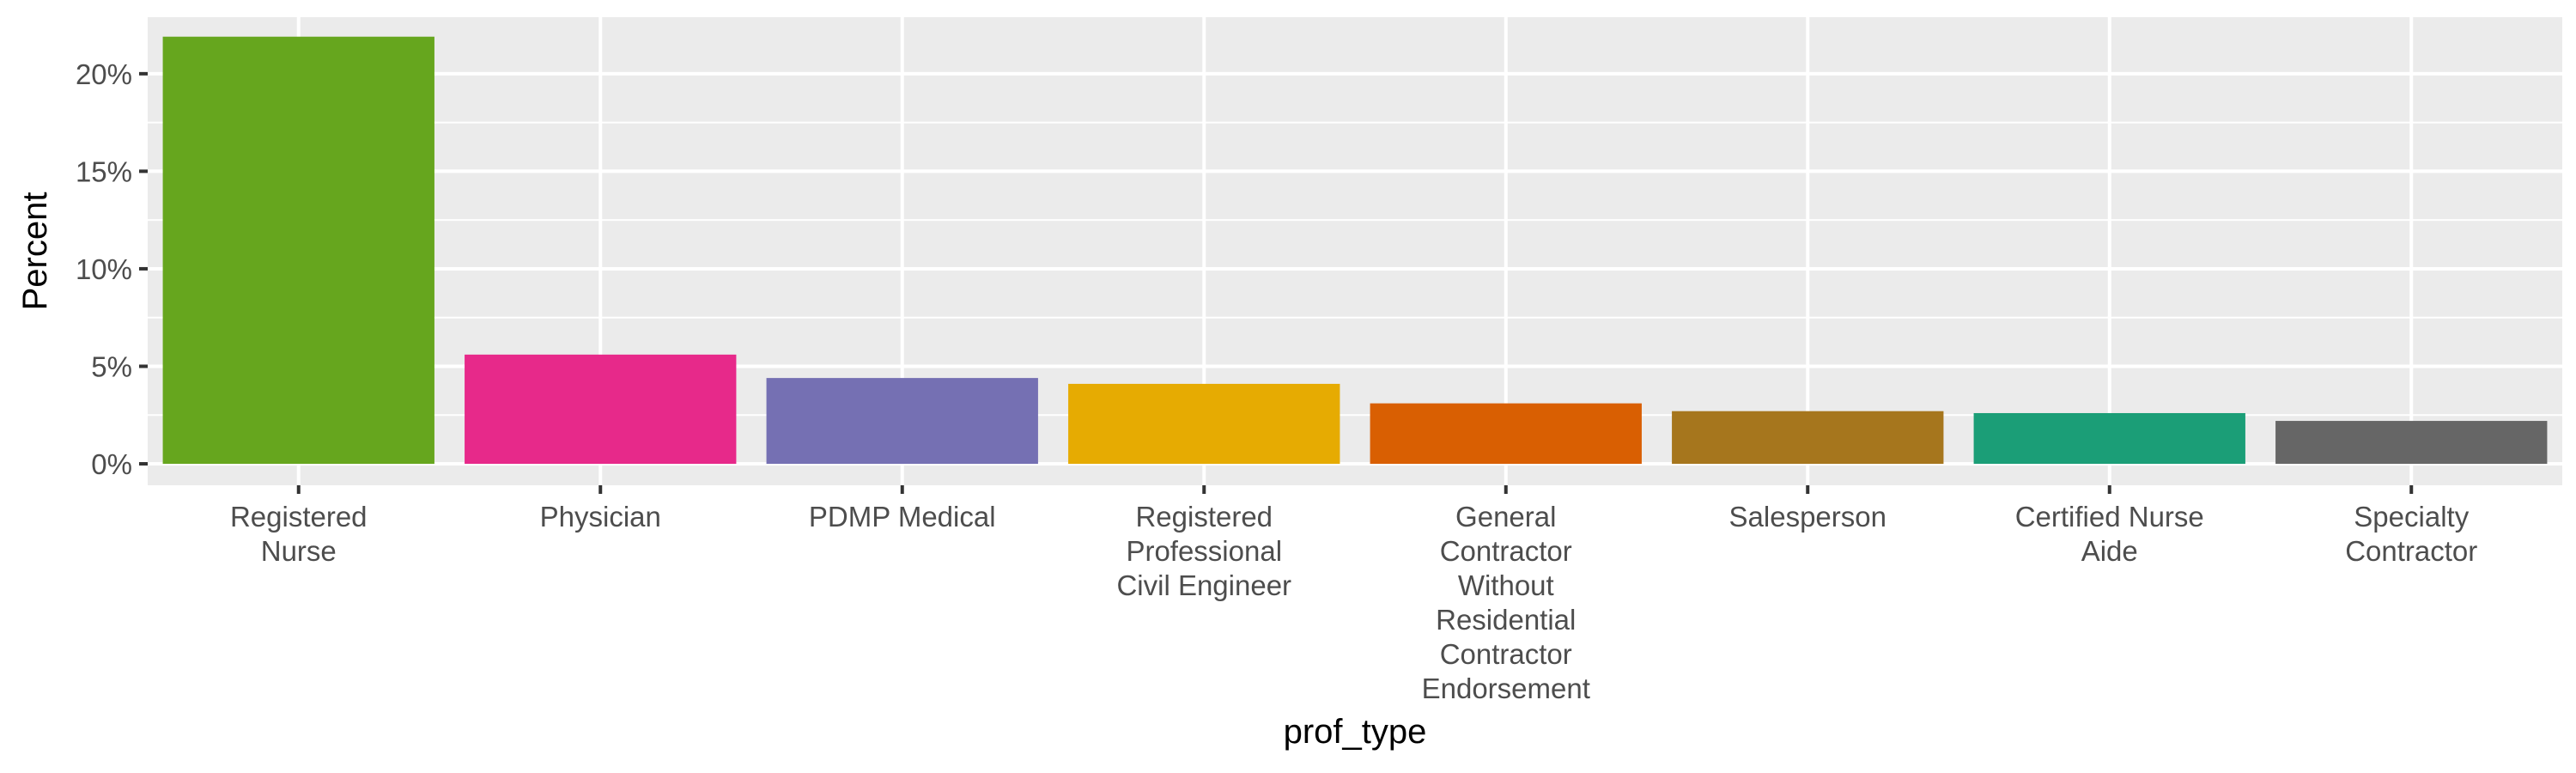 Image resolution: width=2576 pixels, height=773 pixels. I want to click on y-tick-label: 10%, so click(104, 269).